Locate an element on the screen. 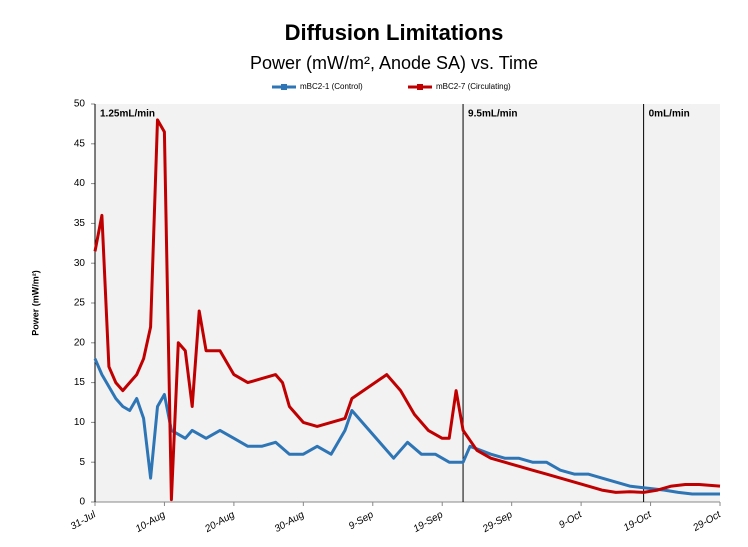 This screenshot has width=748, height=547. y-tick-label: 50 is located at coordinates (80, 104).